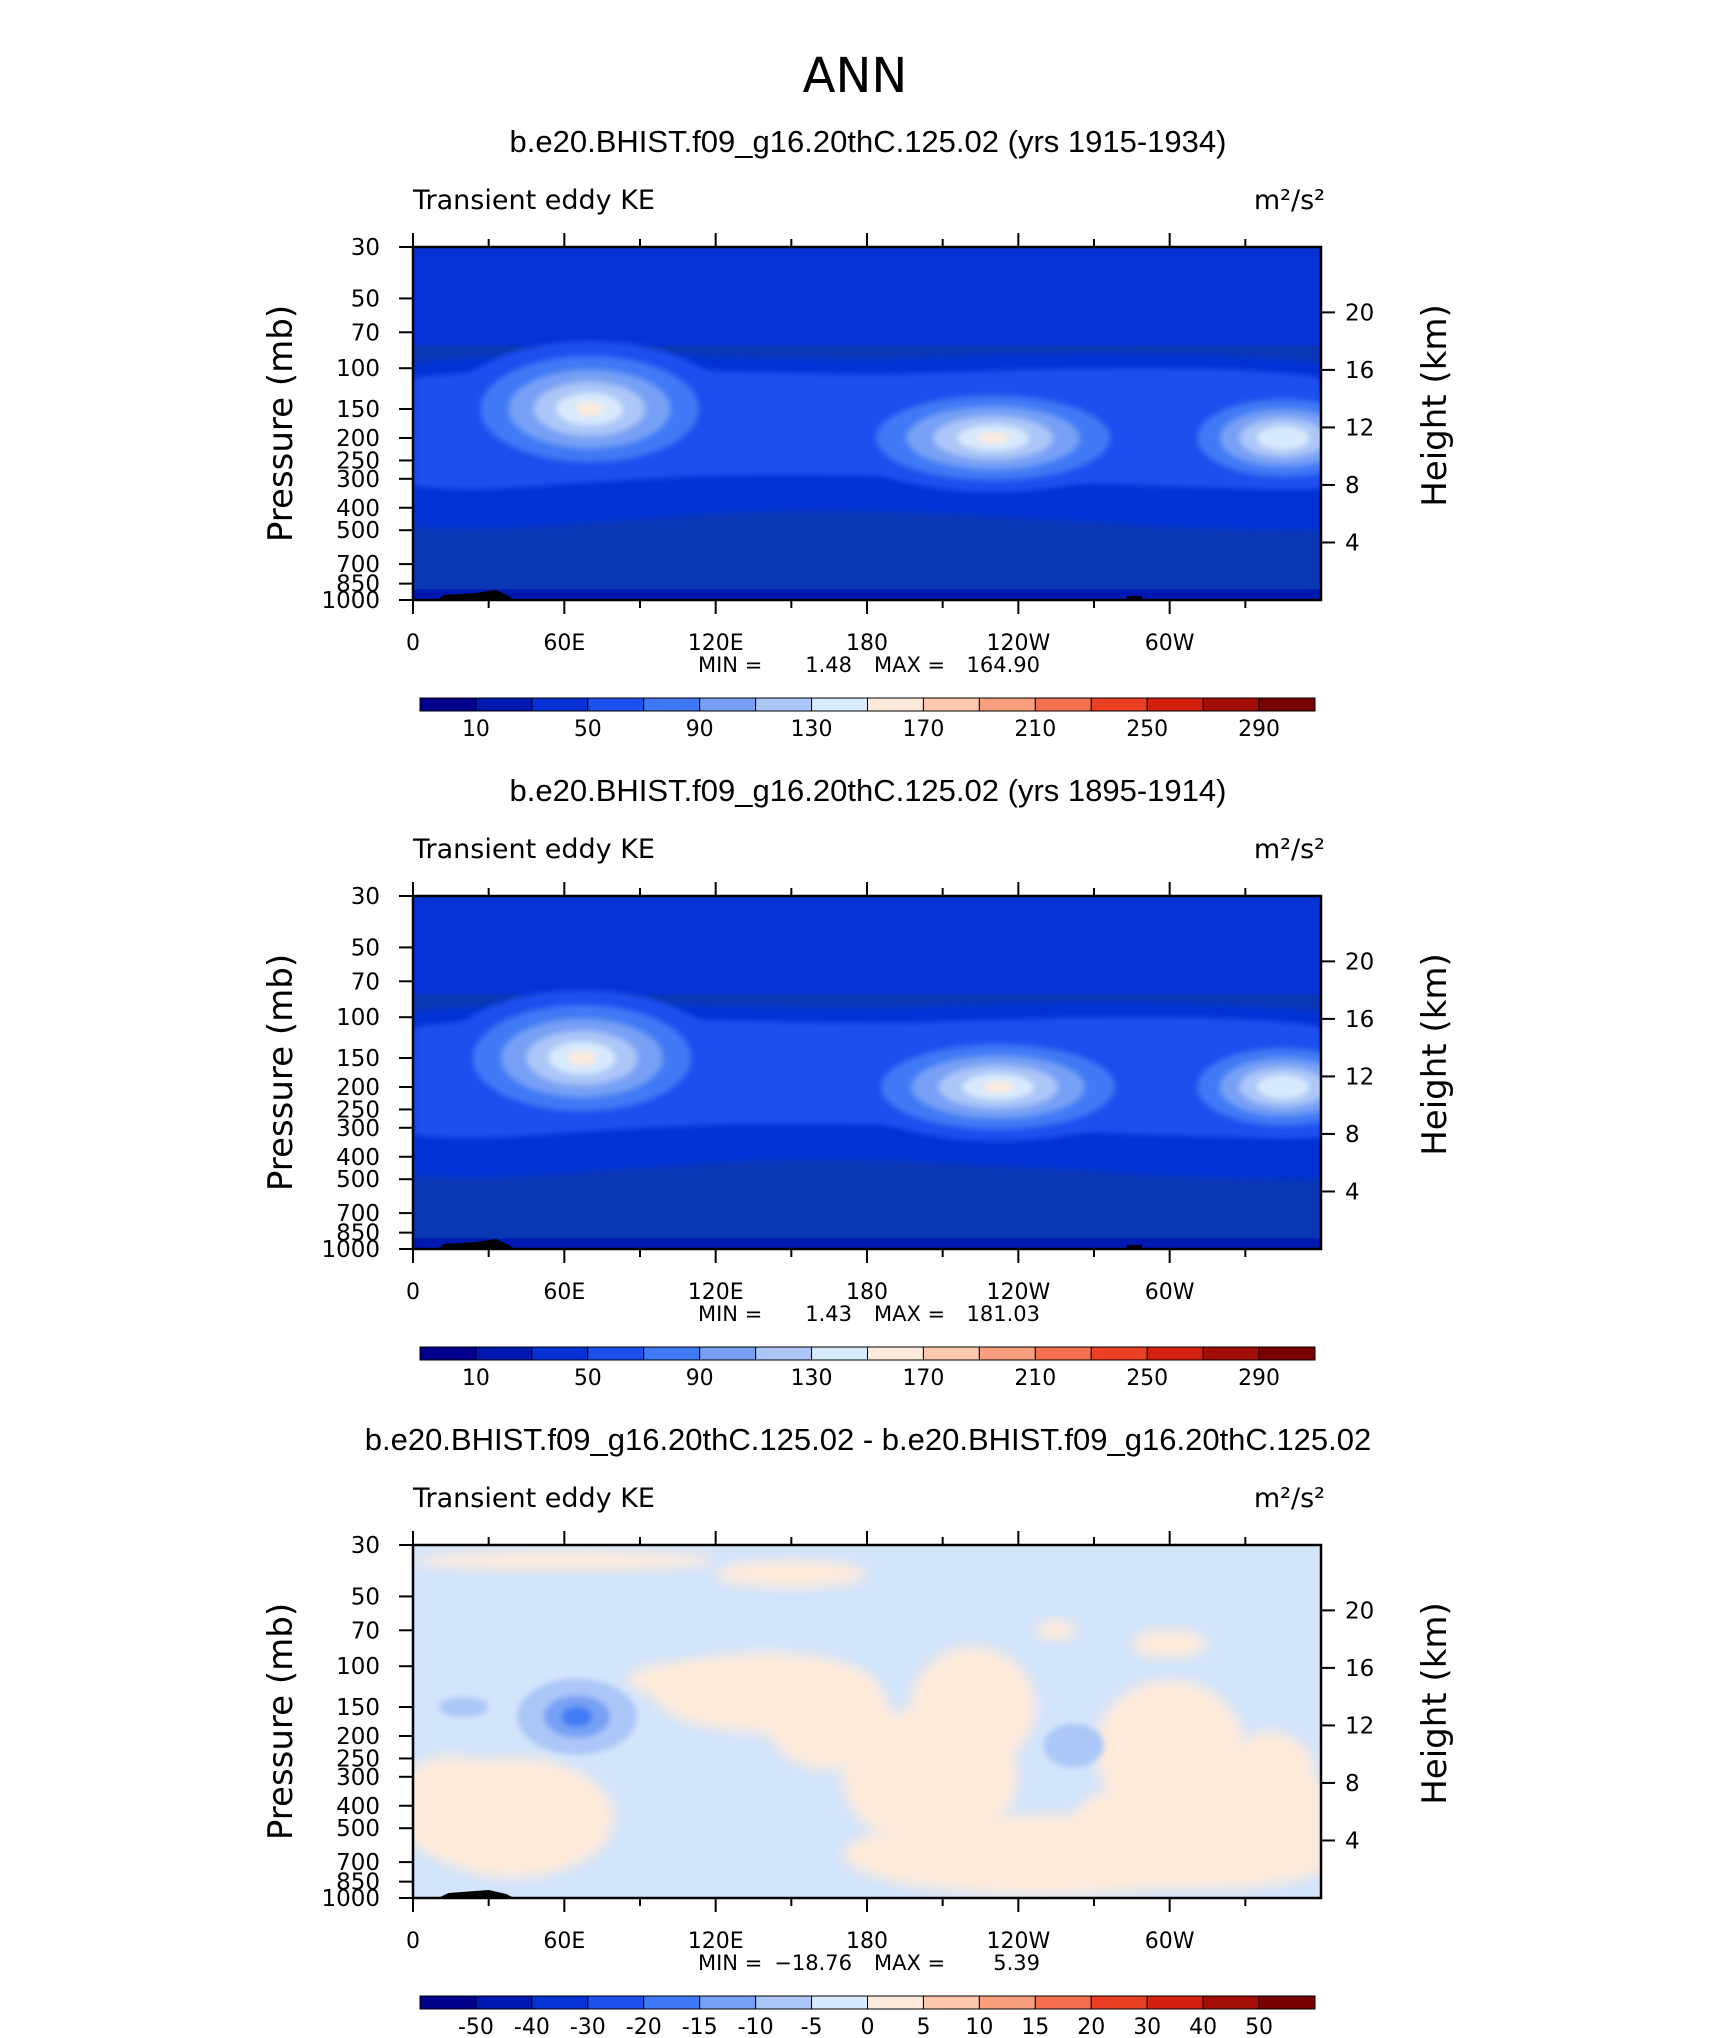 Image resolution: width=1710 pixels, height=2038 pixels. Describe the element at coordinates (564, 1292) in the screenshot. I see `x-tick-label: 60E` at that location.